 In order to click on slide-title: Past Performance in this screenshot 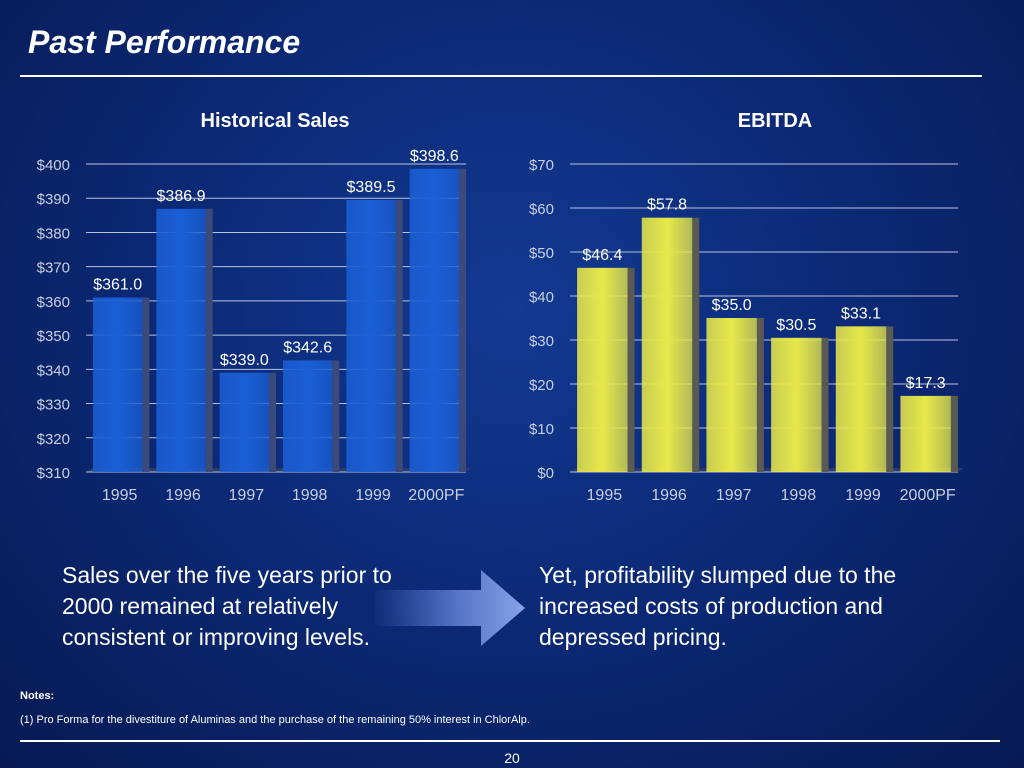, I will do `click(164, 42)`.